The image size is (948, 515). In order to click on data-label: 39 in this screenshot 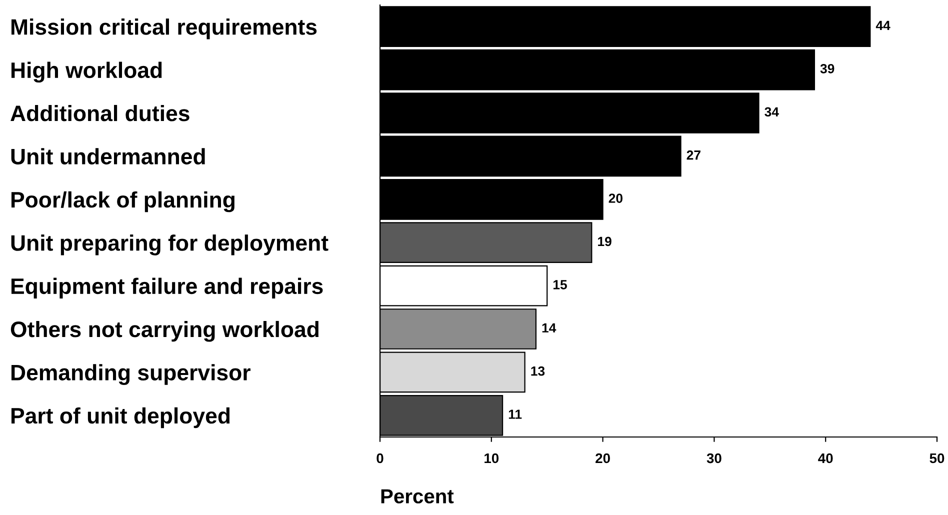, I will do `click(827, 69)`.